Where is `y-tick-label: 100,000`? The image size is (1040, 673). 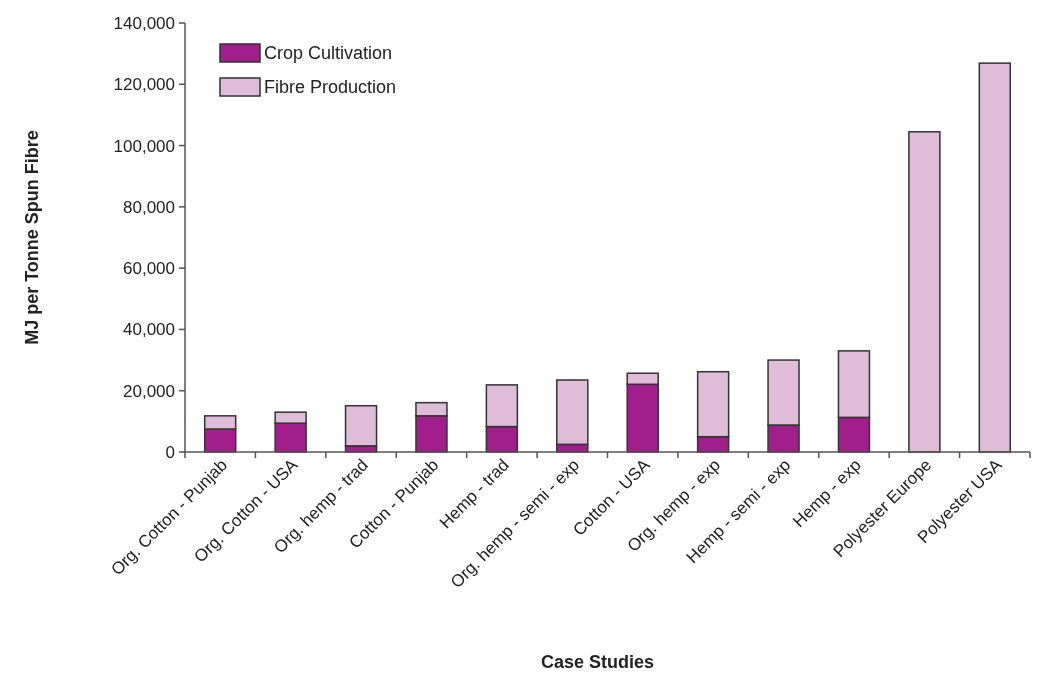 y-tick-label: 100,000 is located at coordinates (144, 146).